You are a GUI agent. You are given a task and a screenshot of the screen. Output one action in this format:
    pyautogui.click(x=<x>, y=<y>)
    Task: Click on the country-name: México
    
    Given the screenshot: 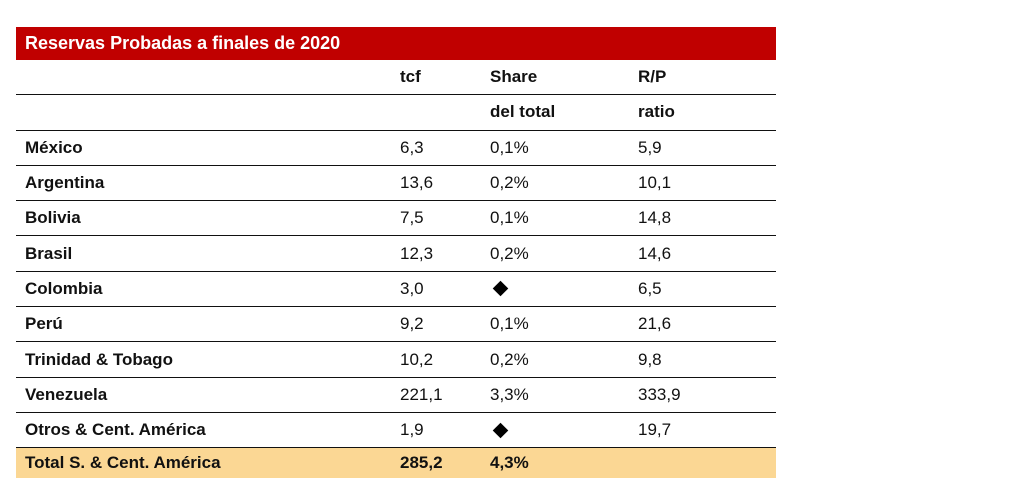 What is the action you would take?
    pyautogui.click(x=54, y=147)
    